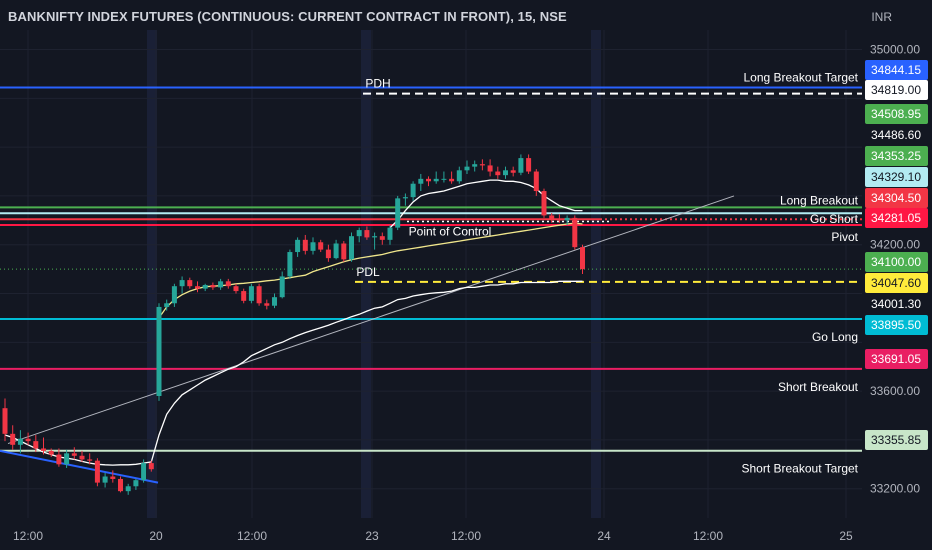 The height and width of the screenshot is (550, 932). I want to click on level-label-go-short: Go Short, so click(834, 219).